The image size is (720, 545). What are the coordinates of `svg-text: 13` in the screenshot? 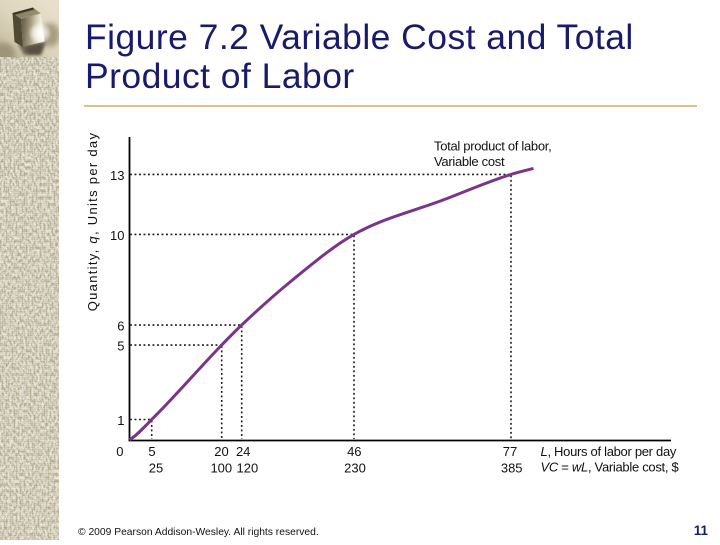 It's located at (117, 175).